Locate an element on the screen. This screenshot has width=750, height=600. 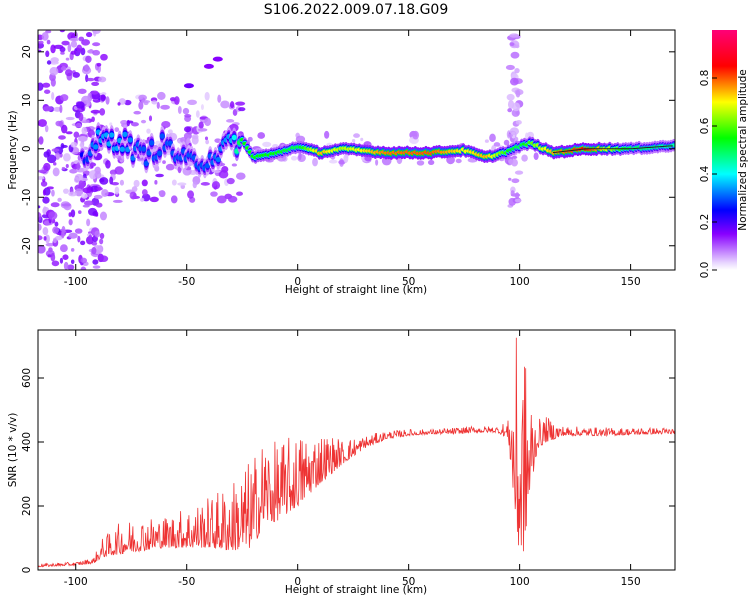
y-tick-label: 600 is located at coordinates (27, 378).